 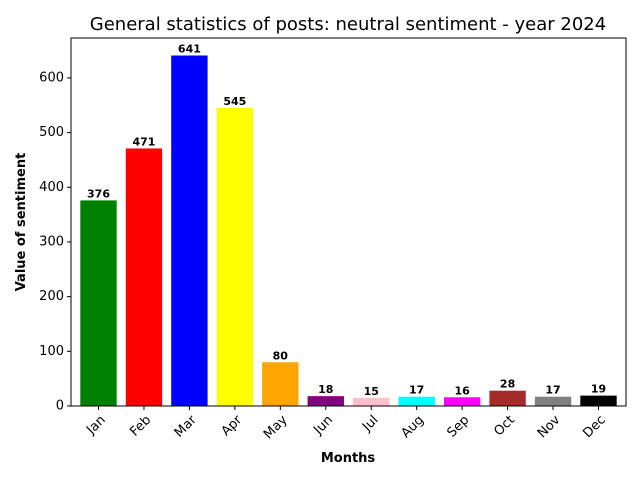 I want to click on bar-may, so click(x=280, y=384).